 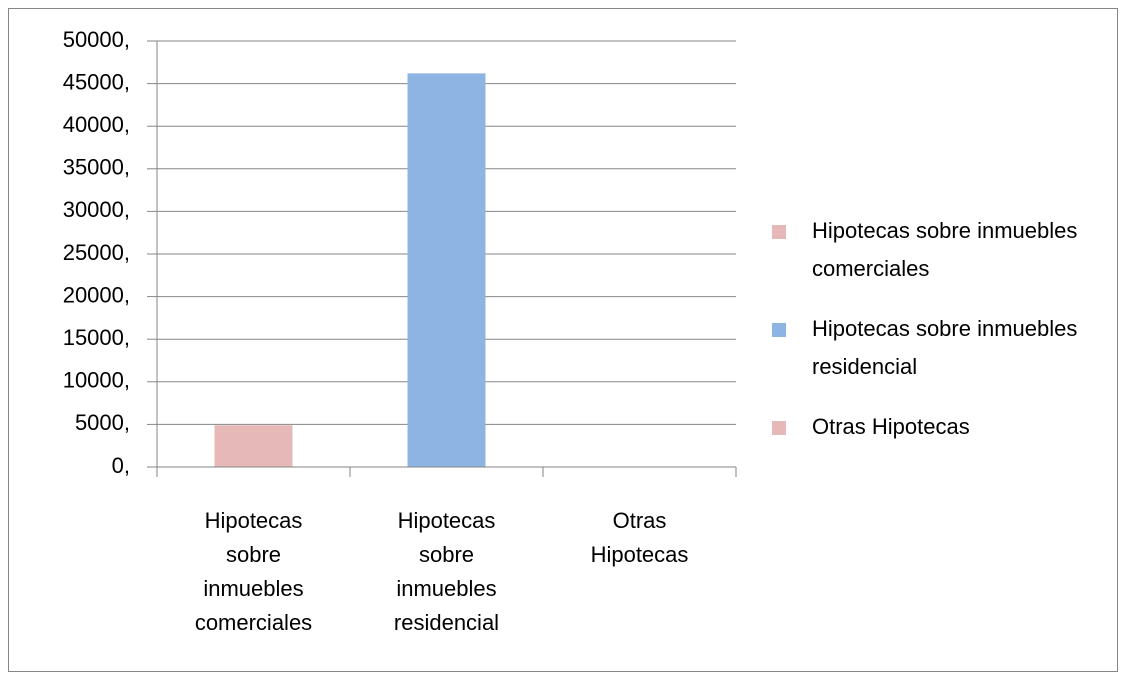 I want to click on y-tick-label: 15000,, so click(x=96, y=337).